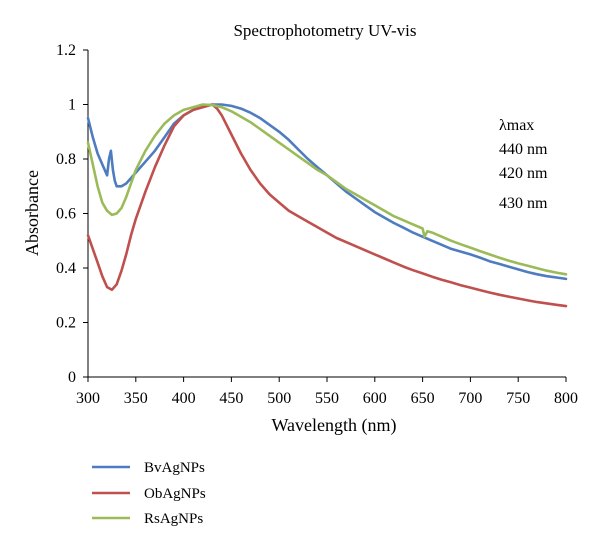  I want to click on x-tick-label: 350, so click(136, 398).